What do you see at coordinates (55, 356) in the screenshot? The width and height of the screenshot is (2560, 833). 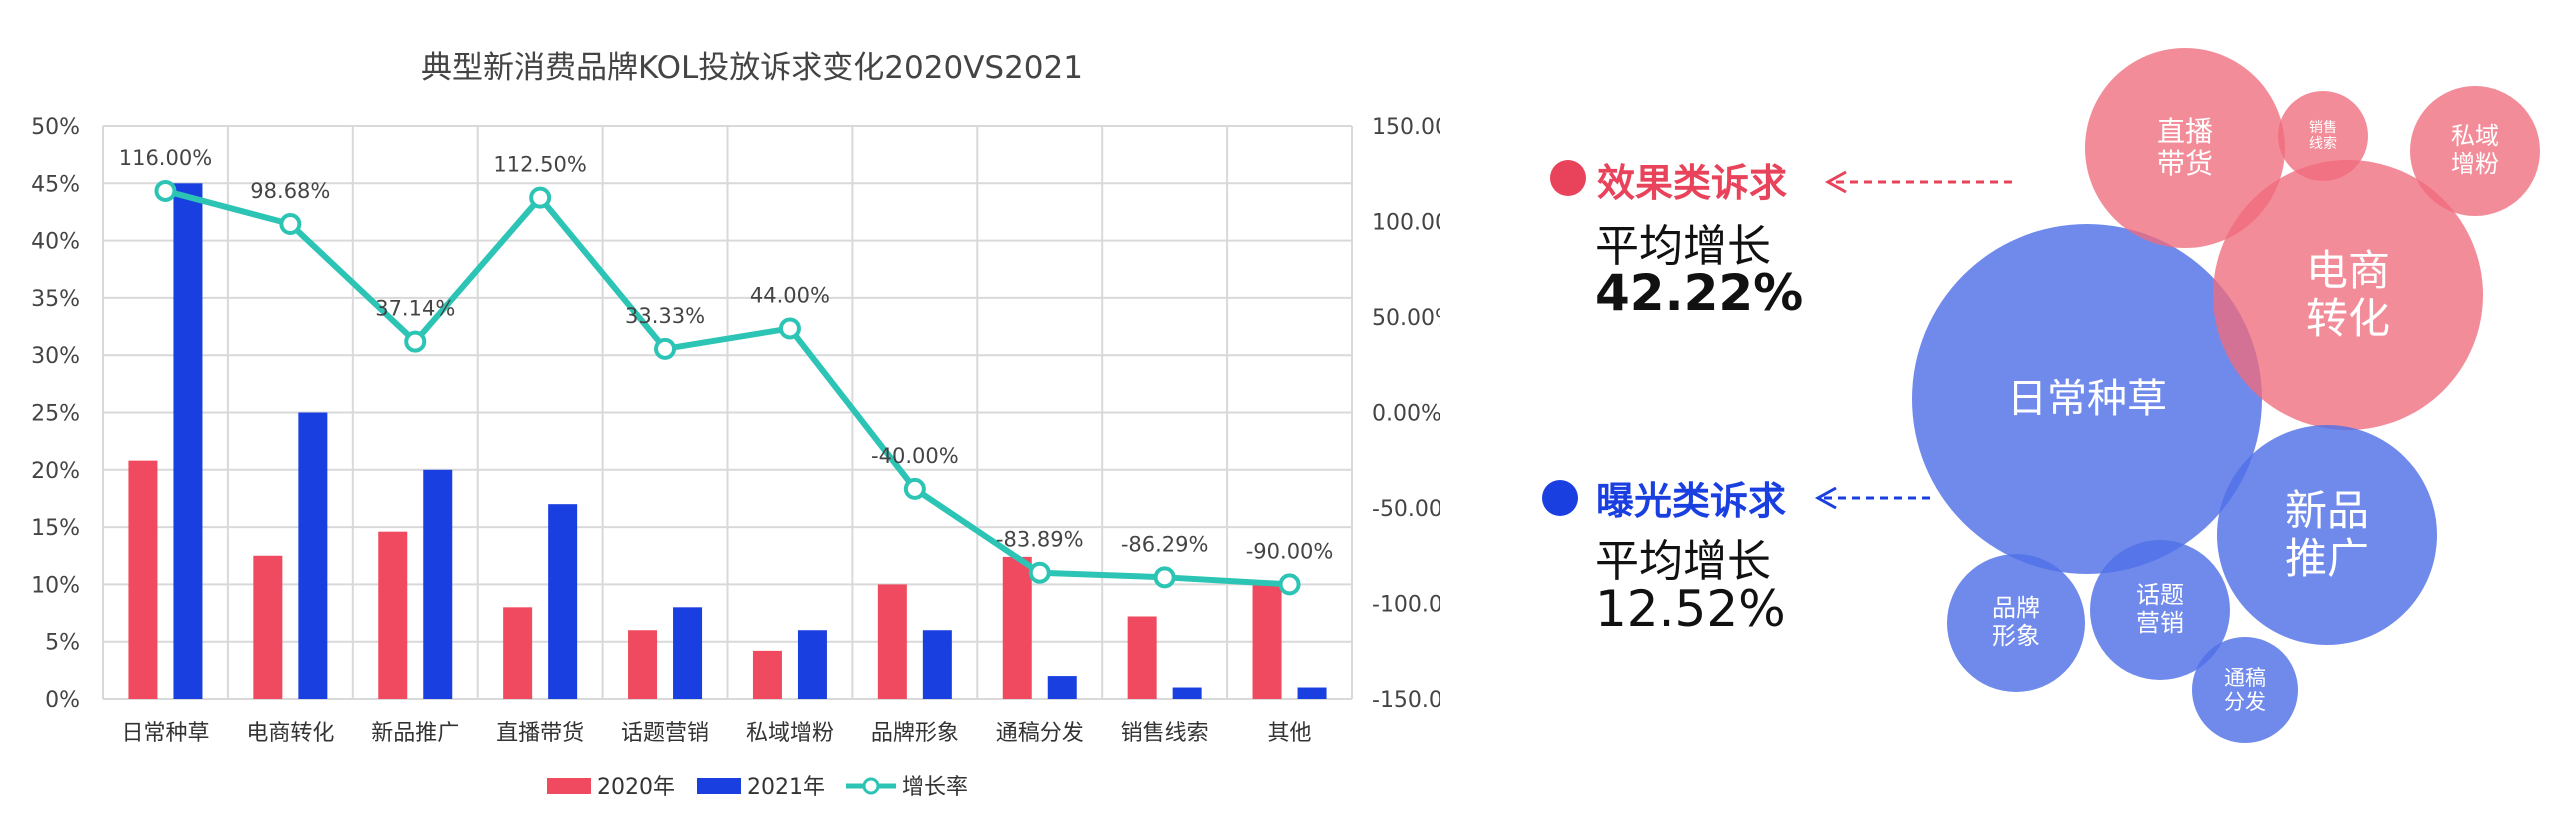 I see `left-tick-label: 30%` at bounding box center [55, 356].